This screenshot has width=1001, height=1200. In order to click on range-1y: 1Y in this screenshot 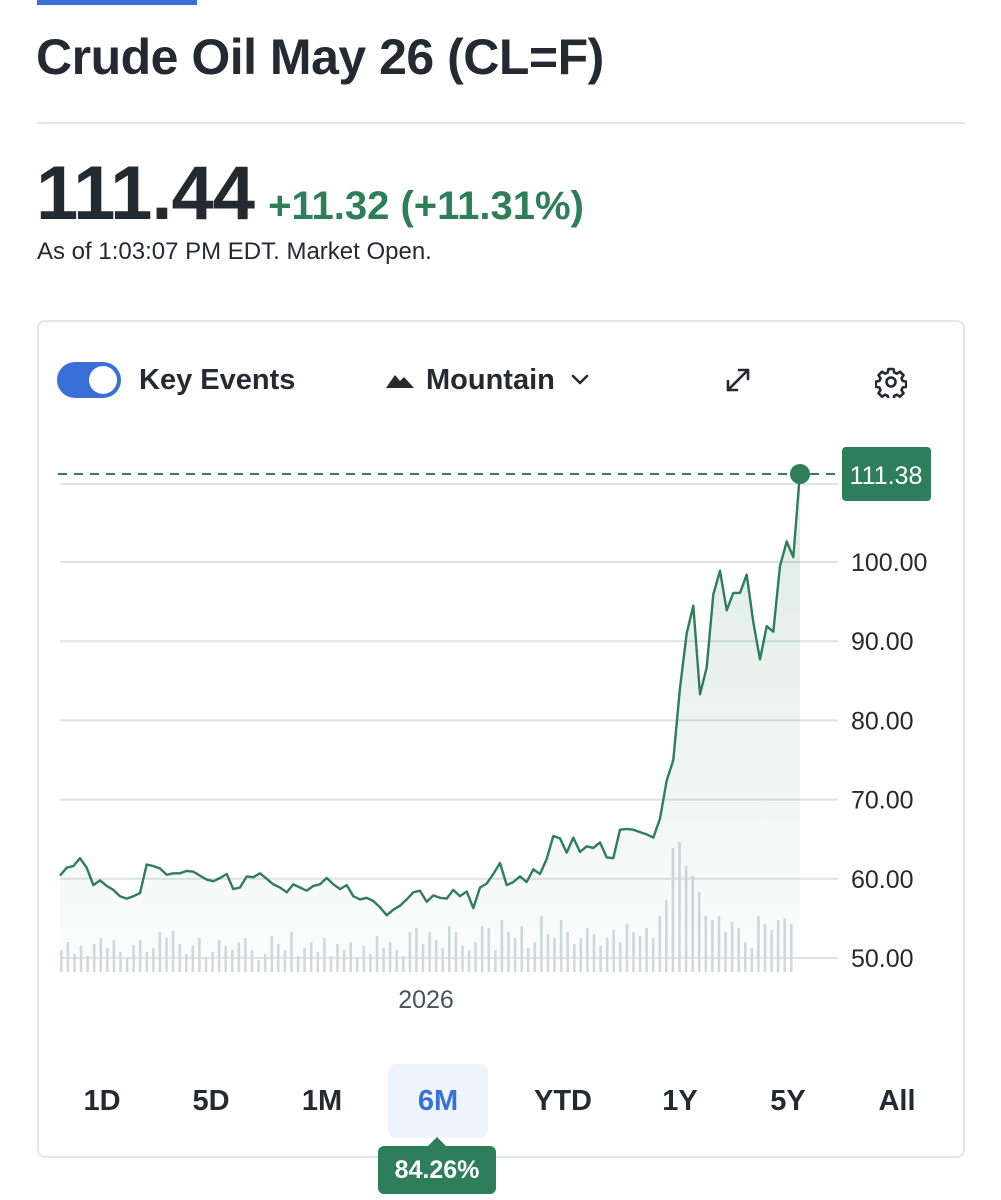, I will do `click(680, 1100)`.